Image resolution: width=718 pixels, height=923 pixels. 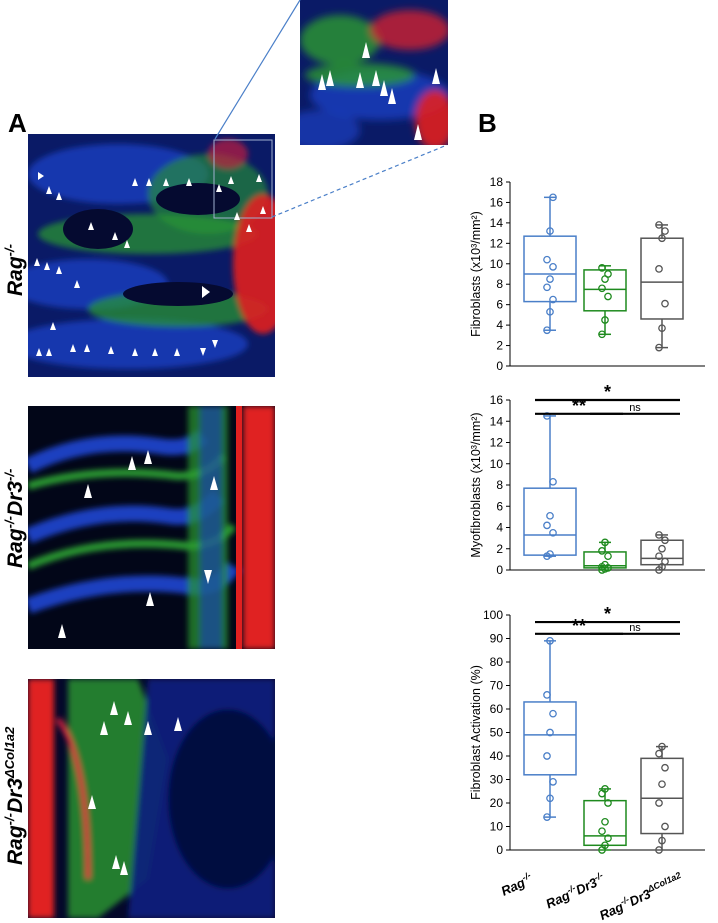 I want to click on y-tick-label: 80, so click(x=497, y=662).